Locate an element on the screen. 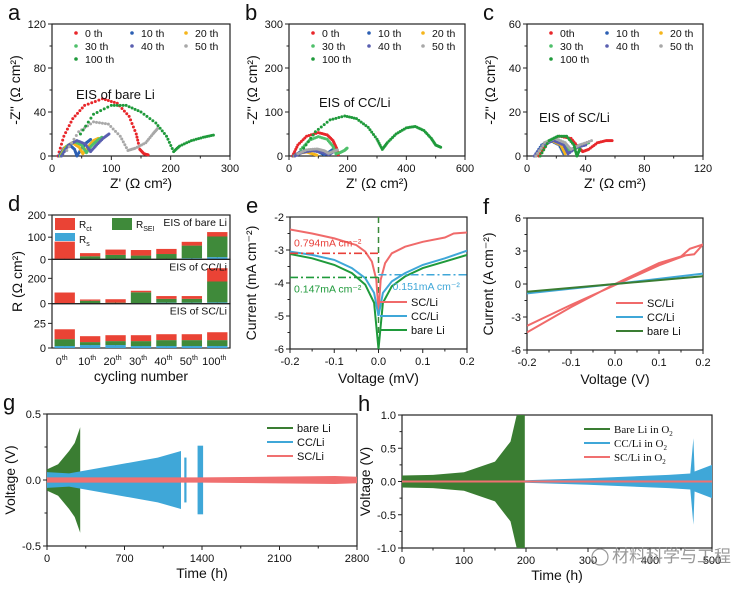  y-tick-label: 1.0 is located at coordinates (388, 416).